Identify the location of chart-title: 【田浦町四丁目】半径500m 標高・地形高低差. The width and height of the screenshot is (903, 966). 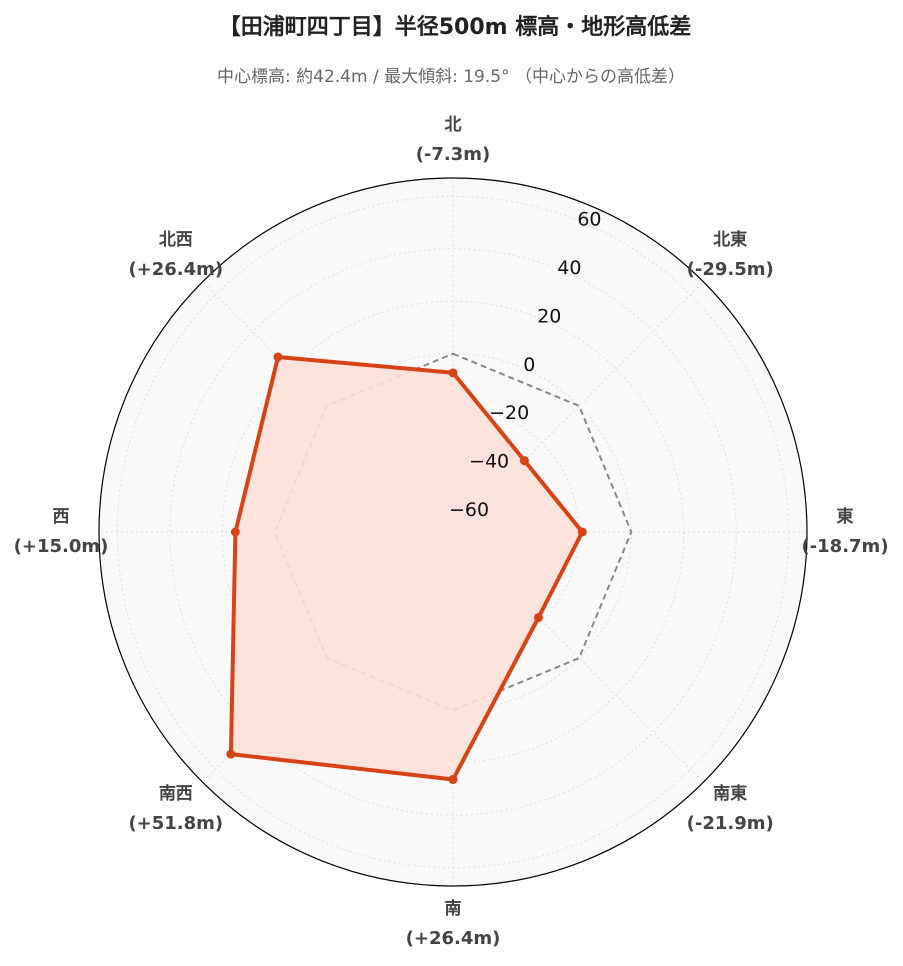
(455, 27).